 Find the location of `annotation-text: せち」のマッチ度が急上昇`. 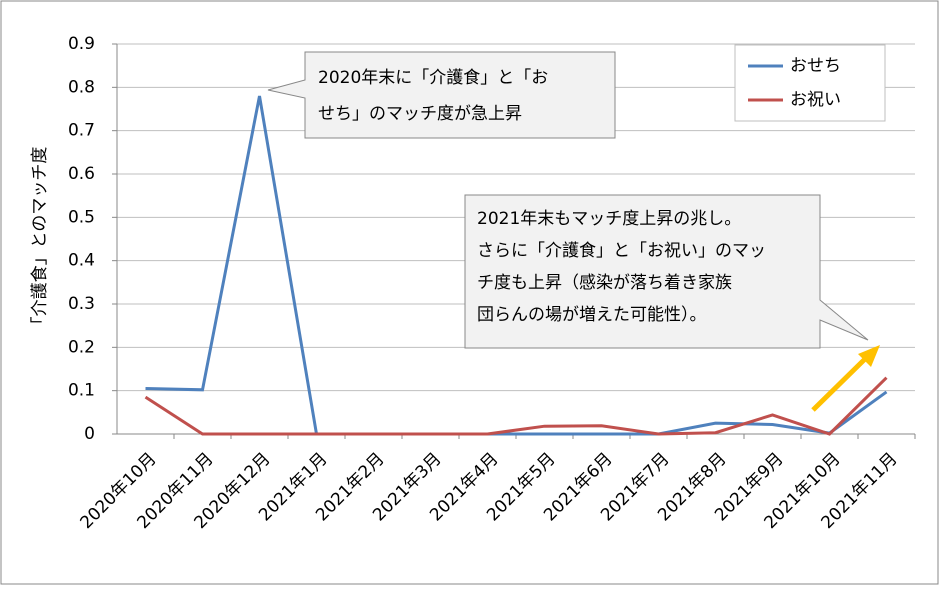

annotation-text: せち」のマッチ度が急上昇 is located at coordinates (420, 114).